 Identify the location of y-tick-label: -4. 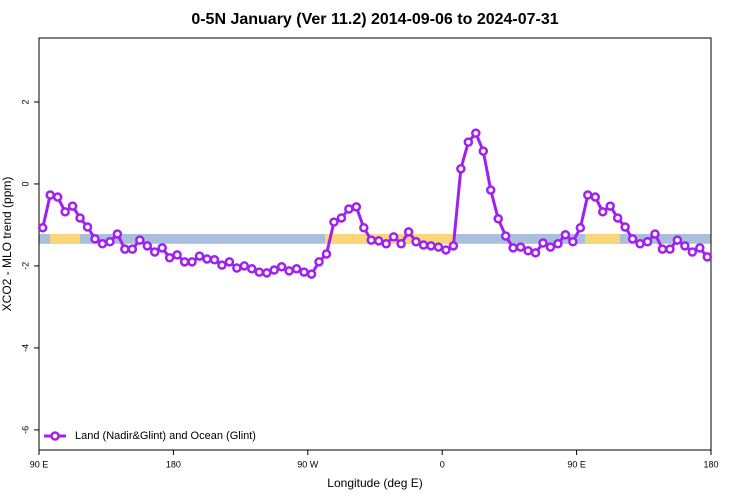
(25, 348).